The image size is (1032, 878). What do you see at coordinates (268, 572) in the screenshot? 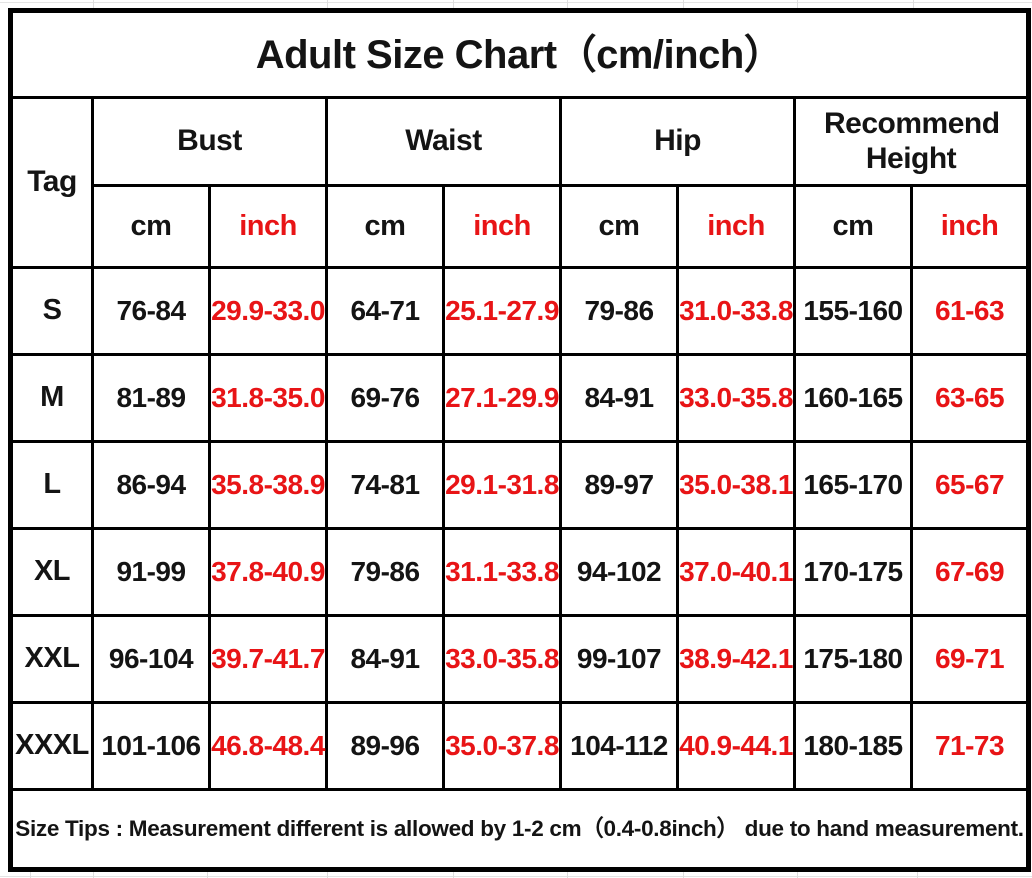
I see `cell-bust-inch: 37.8-40.9` at bounding box center [268, 572].